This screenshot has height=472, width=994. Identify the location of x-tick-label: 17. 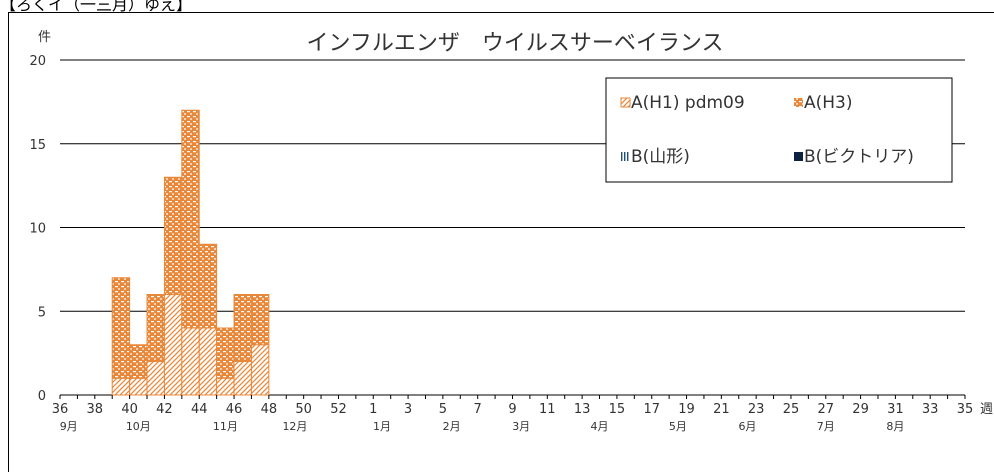
(651, 409).